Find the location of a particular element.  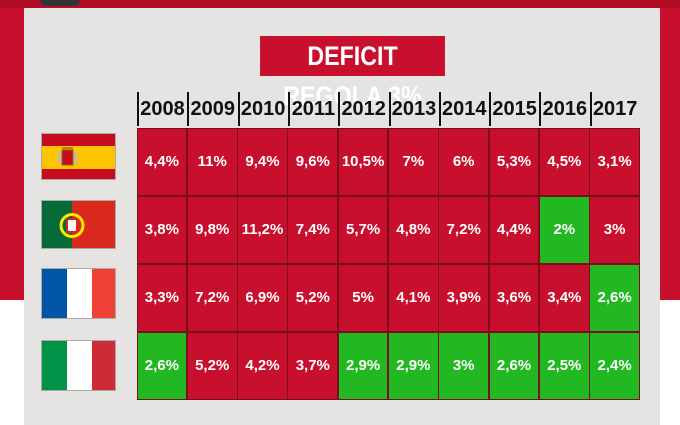

year-header-2016: 2016 is located at coordinates (563, 109).